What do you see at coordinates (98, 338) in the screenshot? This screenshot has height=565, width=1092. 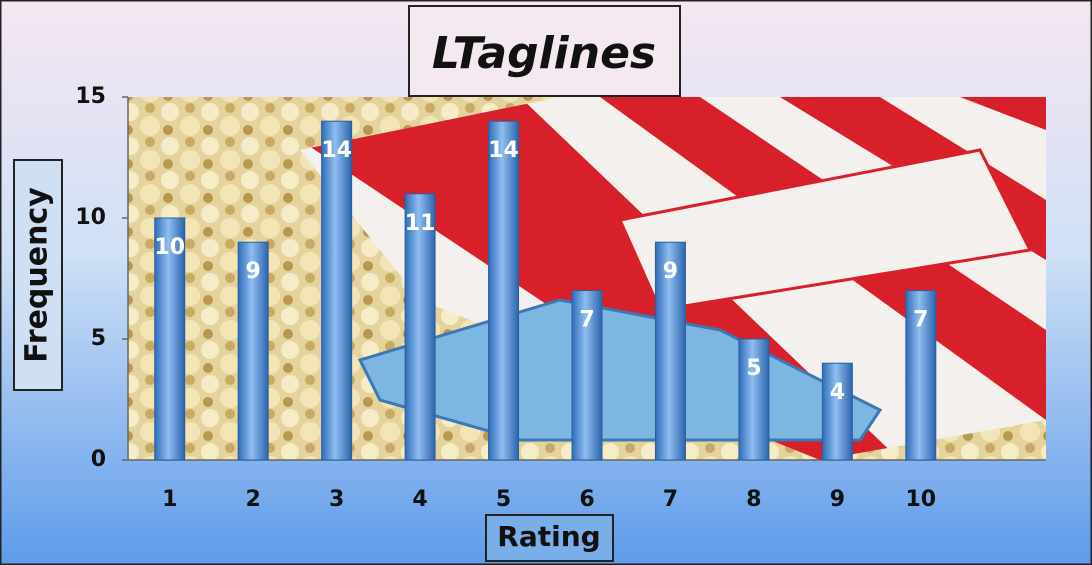 I see `y-tick-label: 5` at bounding box center [98, 338].